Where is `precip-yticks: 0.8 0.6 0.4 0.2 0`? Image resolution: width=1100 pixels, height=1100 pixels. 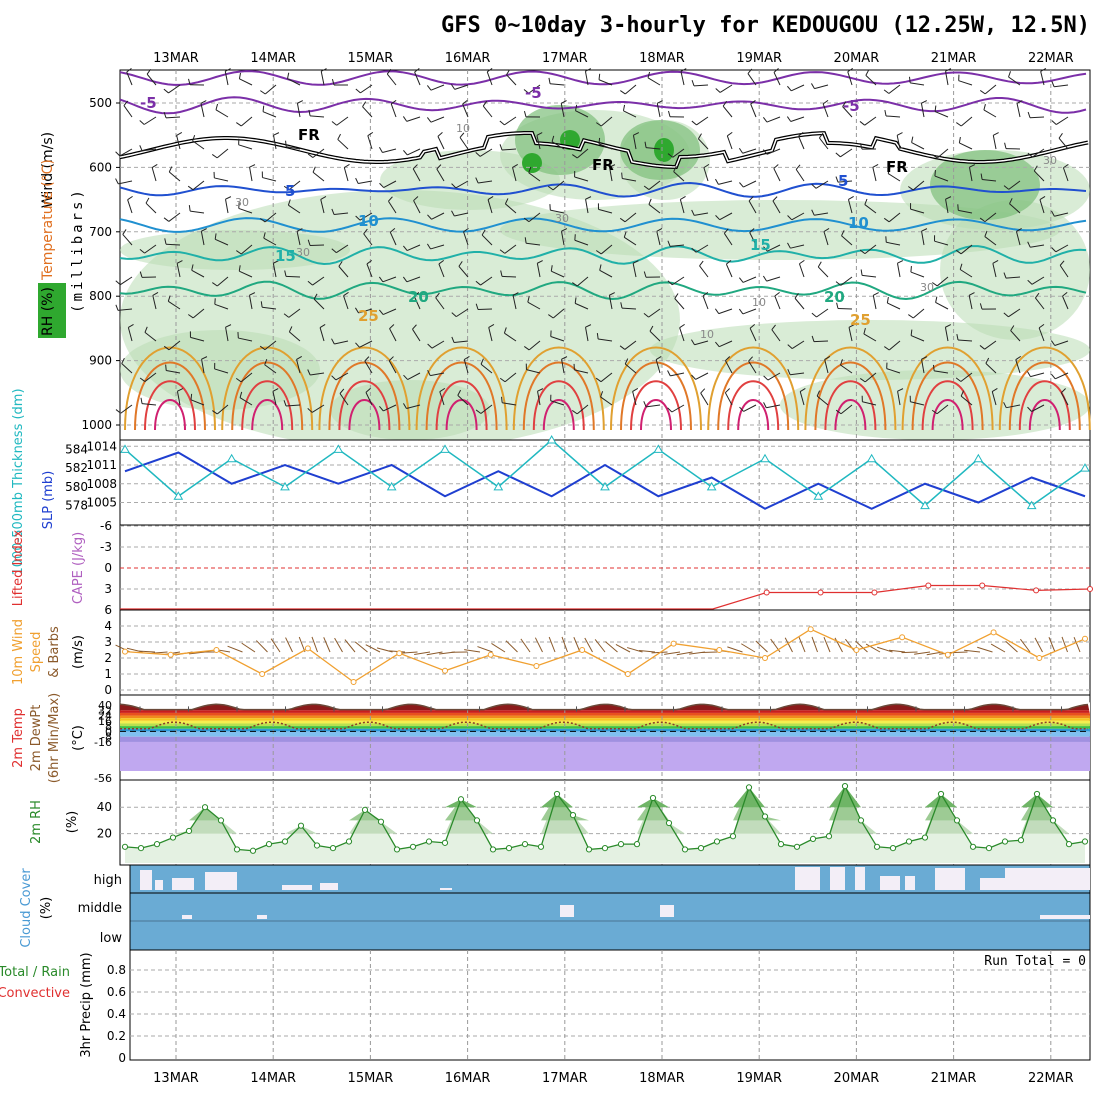
precip-yticks: 0.8 0.6 0.4 0.2 0 is located at coordinates (116, 1014).